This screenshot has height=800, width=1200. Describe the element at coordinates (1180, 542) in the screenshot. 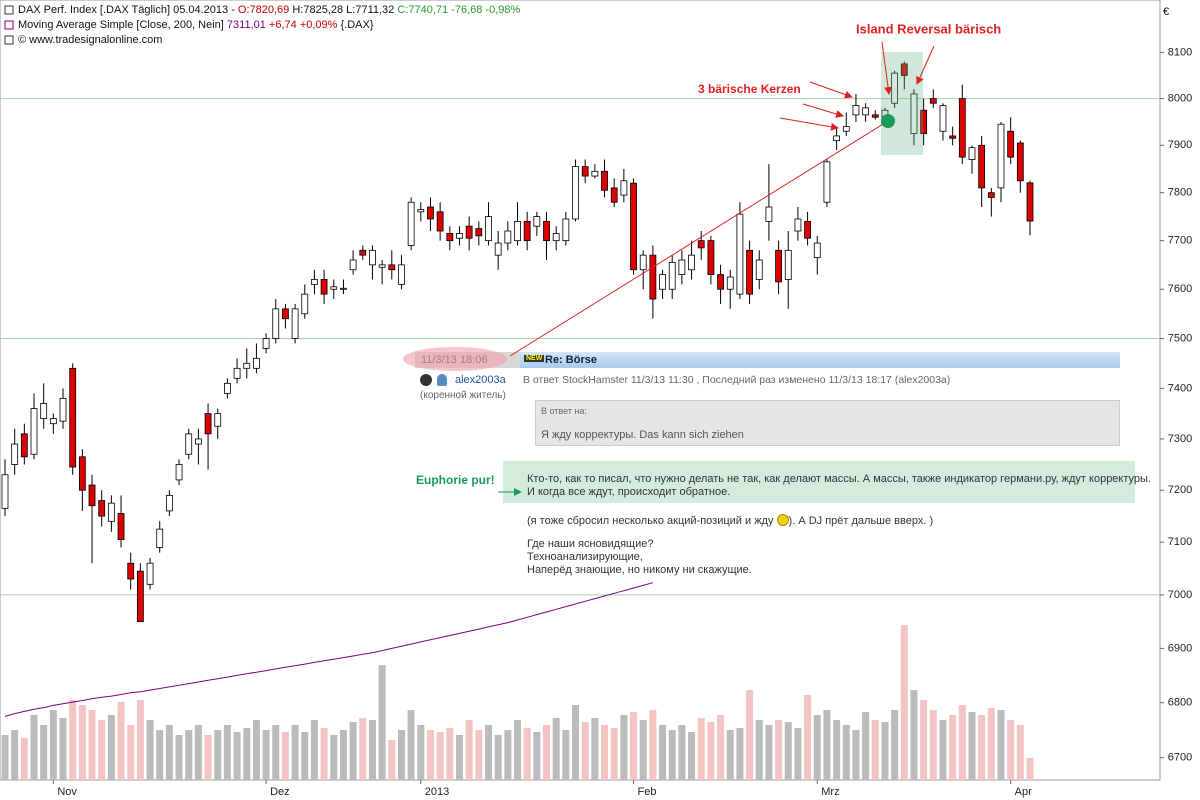

I see `y-tick-label: 7100` at that location.